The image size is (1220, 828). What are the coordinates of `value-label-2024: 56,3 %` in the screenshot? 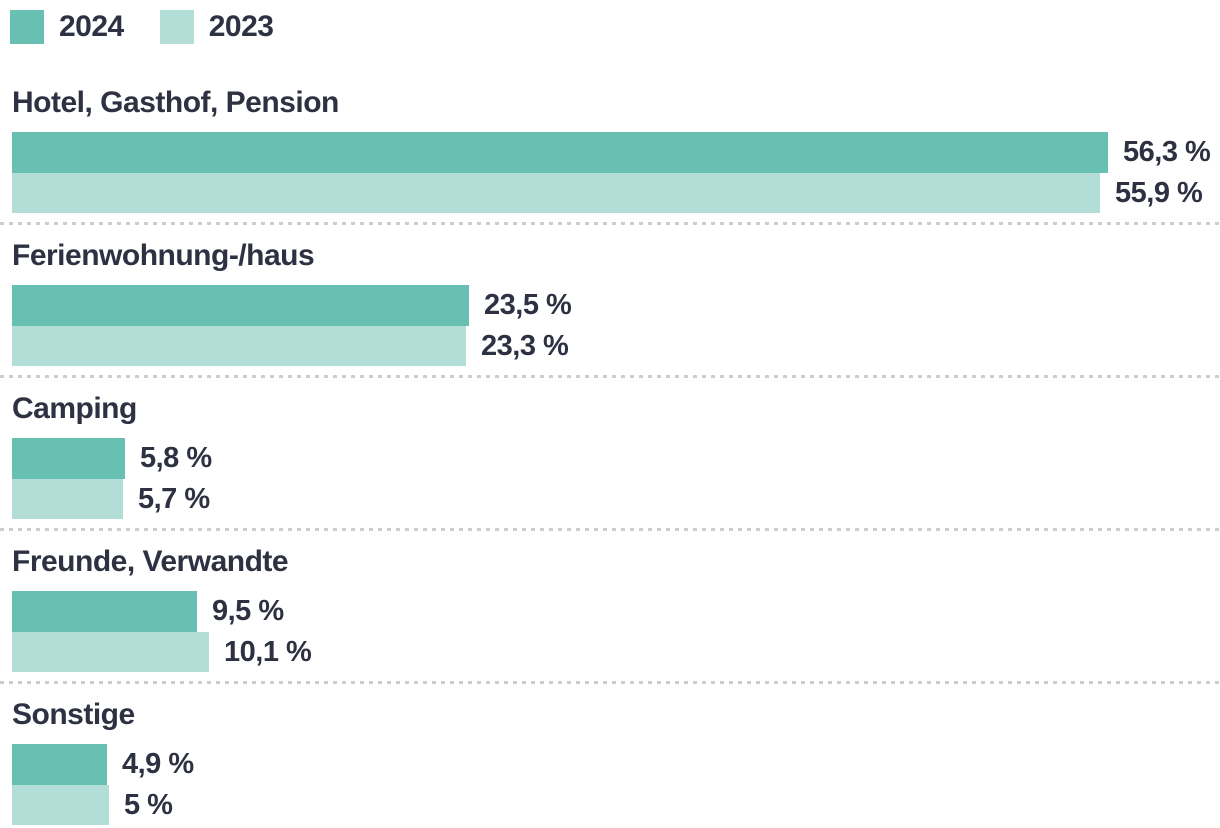 It's located at (1167, 152).